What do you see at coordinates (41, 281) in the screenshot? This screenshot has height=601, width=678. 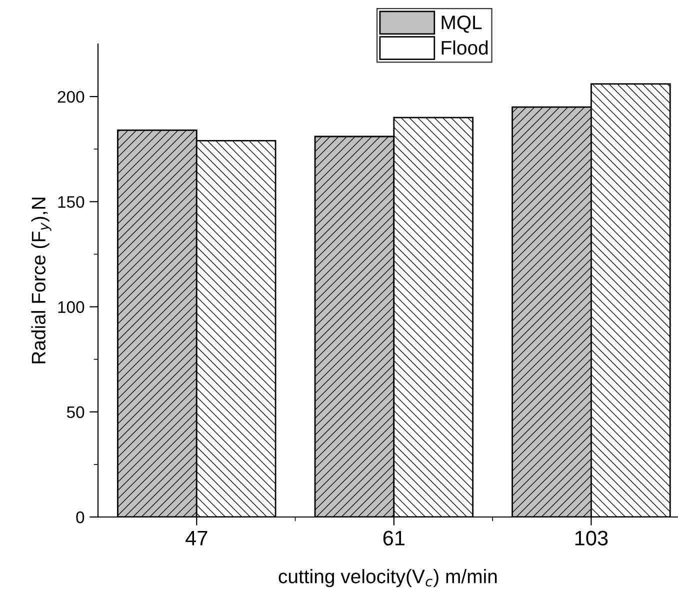 I see `y-axis-title: Radial Force (F$_{y}$),N` at bounding box center [41, 281].